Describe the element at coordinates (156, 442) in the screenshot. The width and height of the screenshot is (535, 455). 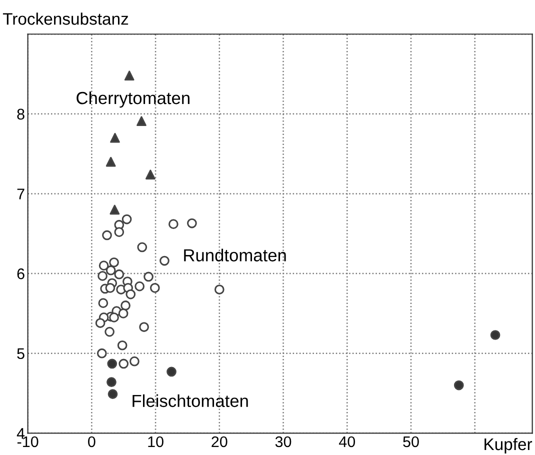
I see `x-tick-label: 10` at that location.